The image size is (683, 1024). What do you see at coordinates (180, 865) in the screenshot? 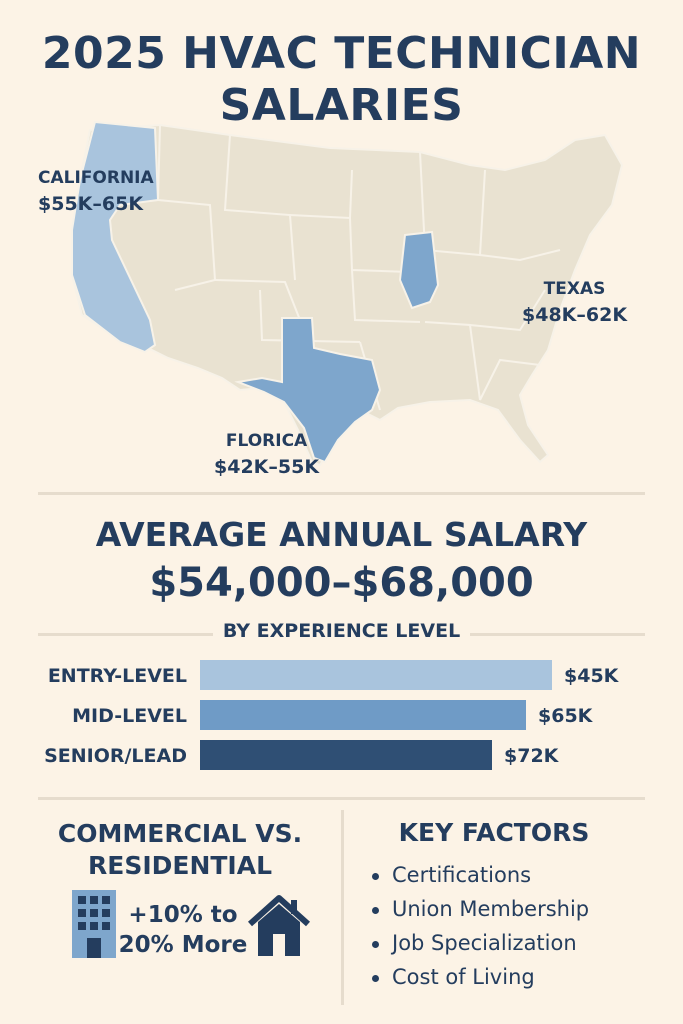
I see `cr-title-line-2: RESIDENTIAL` at bounding box center [180, 865].